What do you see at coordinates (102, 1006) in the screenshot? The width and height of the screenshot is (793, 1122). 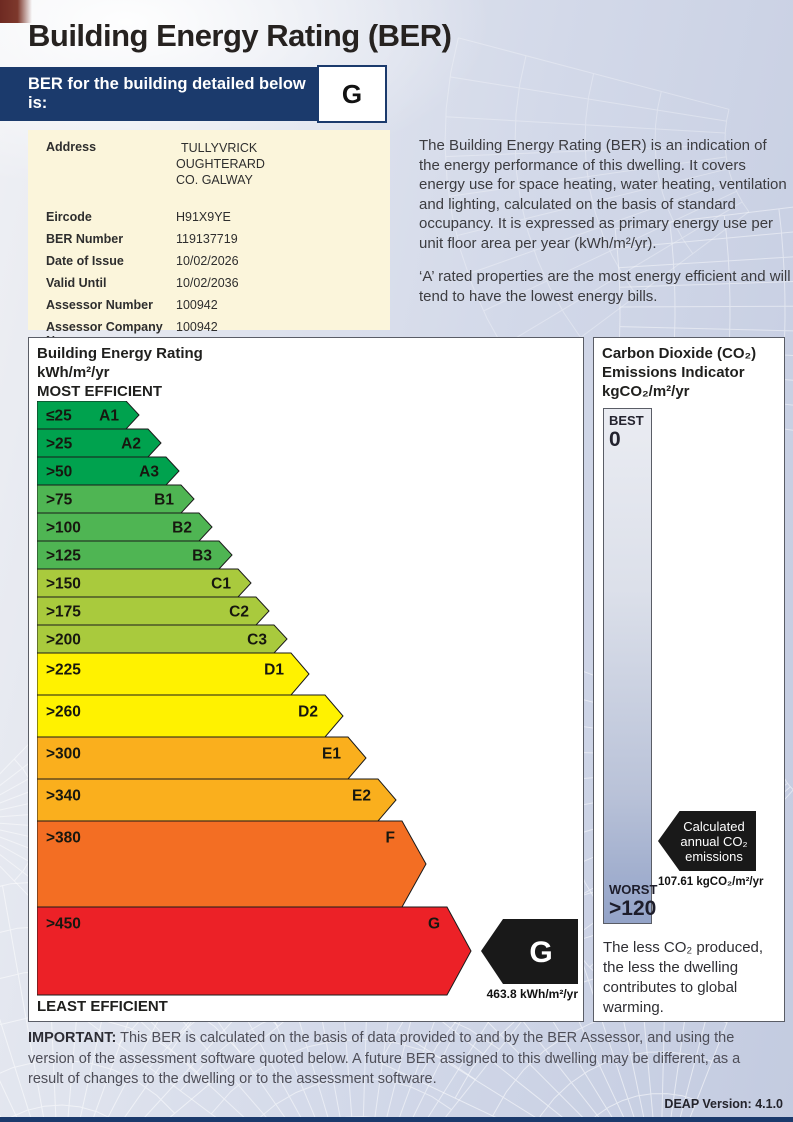 I see `chart-least-efficient-label: LEAST EFFICIENT` at bounding box center [102, 1006].